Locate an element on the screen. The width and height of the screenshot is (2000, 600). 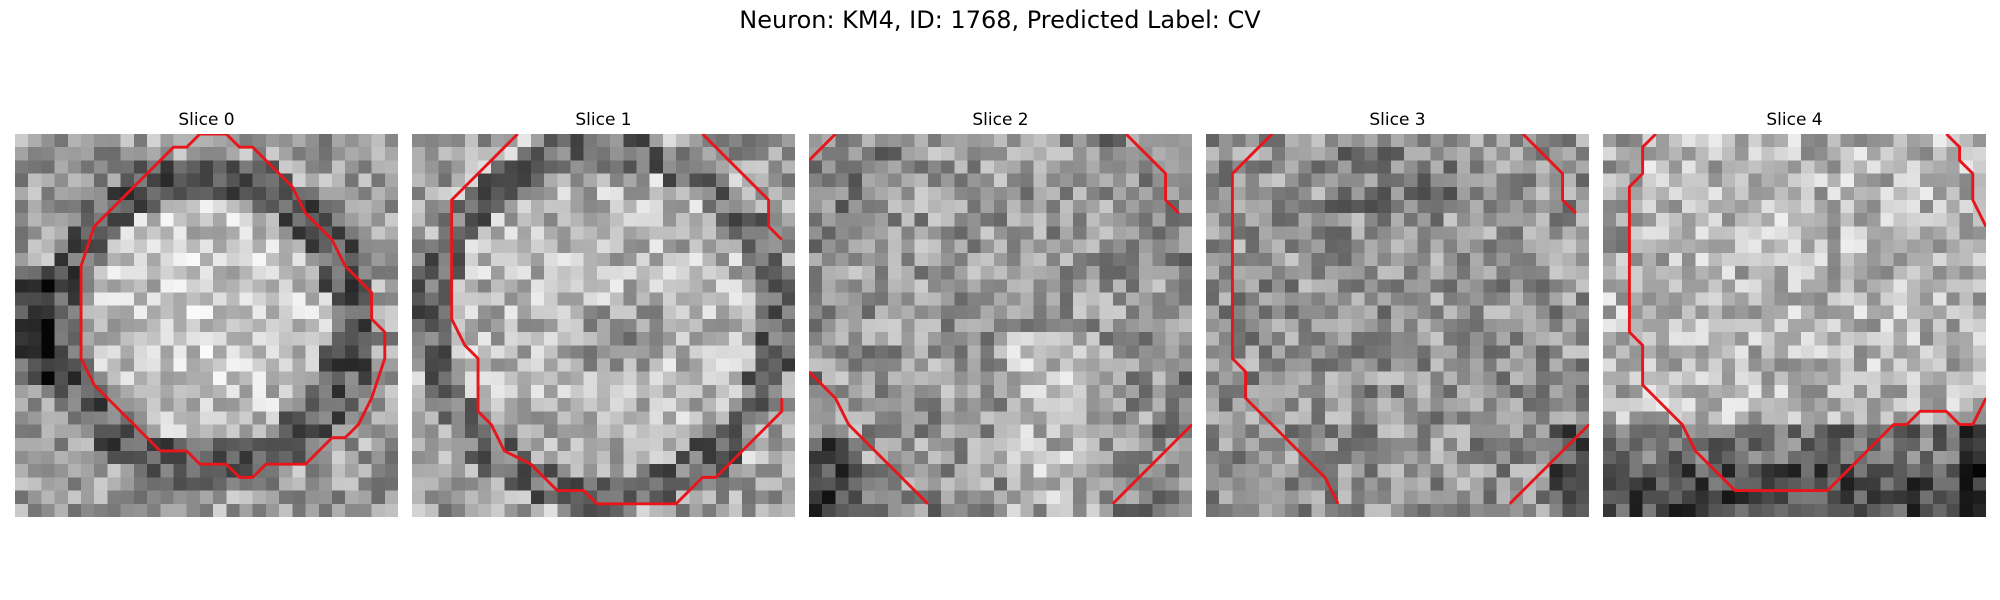
slice-title: Slice 0 is located at coordinates (206, 120).